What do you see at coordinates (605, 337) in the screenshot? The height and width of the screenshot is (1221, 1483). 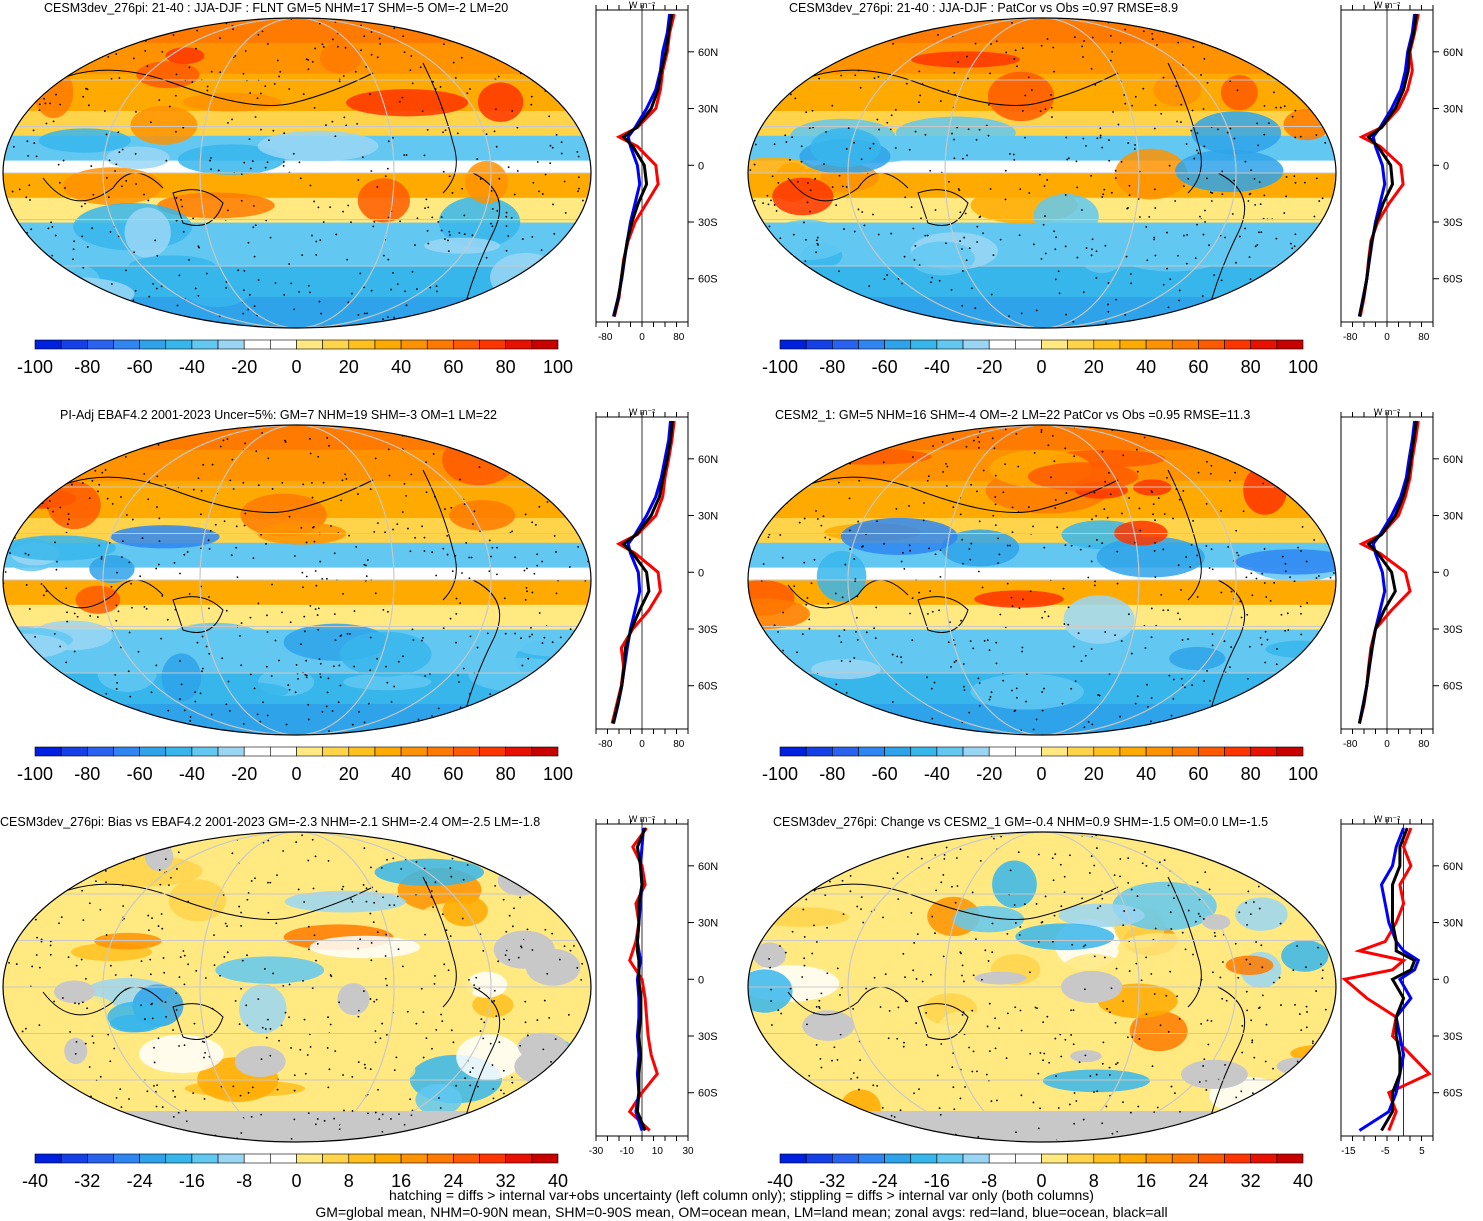 I see `zonal-x-tick-label: -80` at bounding box center [605, 337].